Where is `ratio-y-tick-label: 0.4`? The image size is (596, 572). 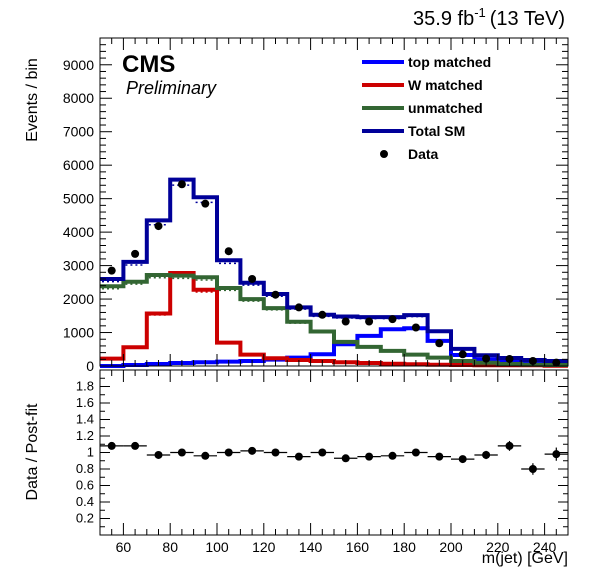
ratio-y-tick-label: 0.4 is located at coordinates (85, 501).